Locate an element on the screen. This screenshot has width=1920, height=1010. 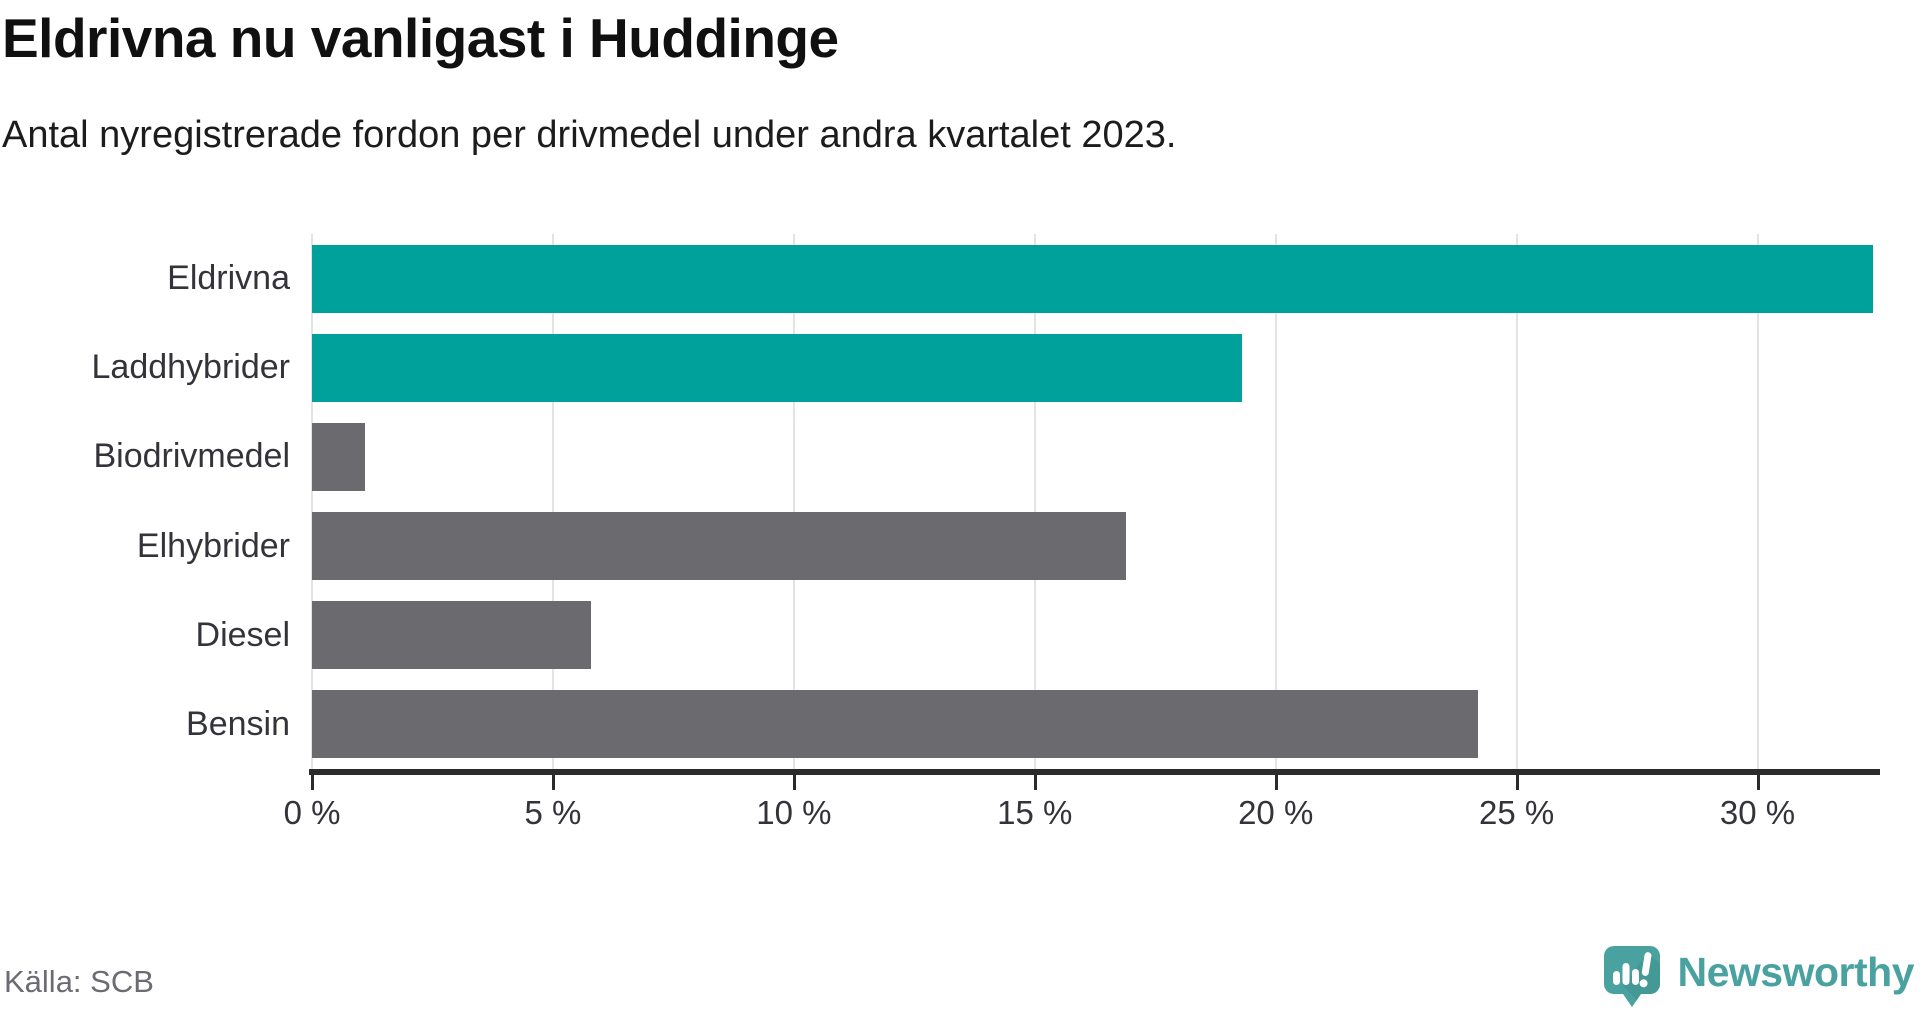
bar-eldrivna is located at coordinates (1093, 278).